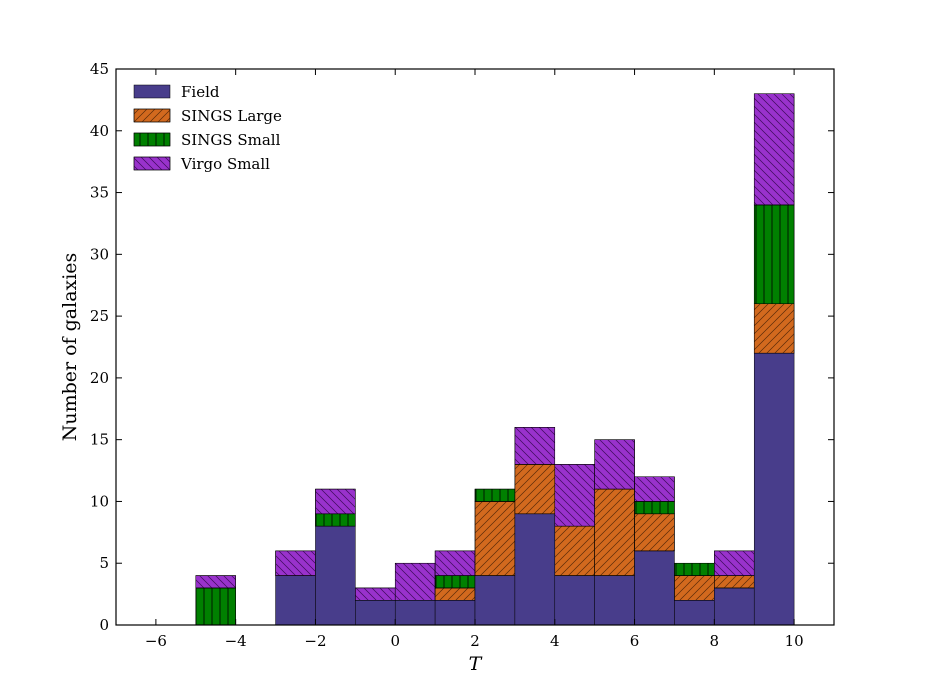 This screenshot has height=695, width=926. What do you see at coordinates (207, 128) in the screenshot?
I see `legend: Field SINGS Large SINGS Small Virgo Small` at bounding box center [207, 128].